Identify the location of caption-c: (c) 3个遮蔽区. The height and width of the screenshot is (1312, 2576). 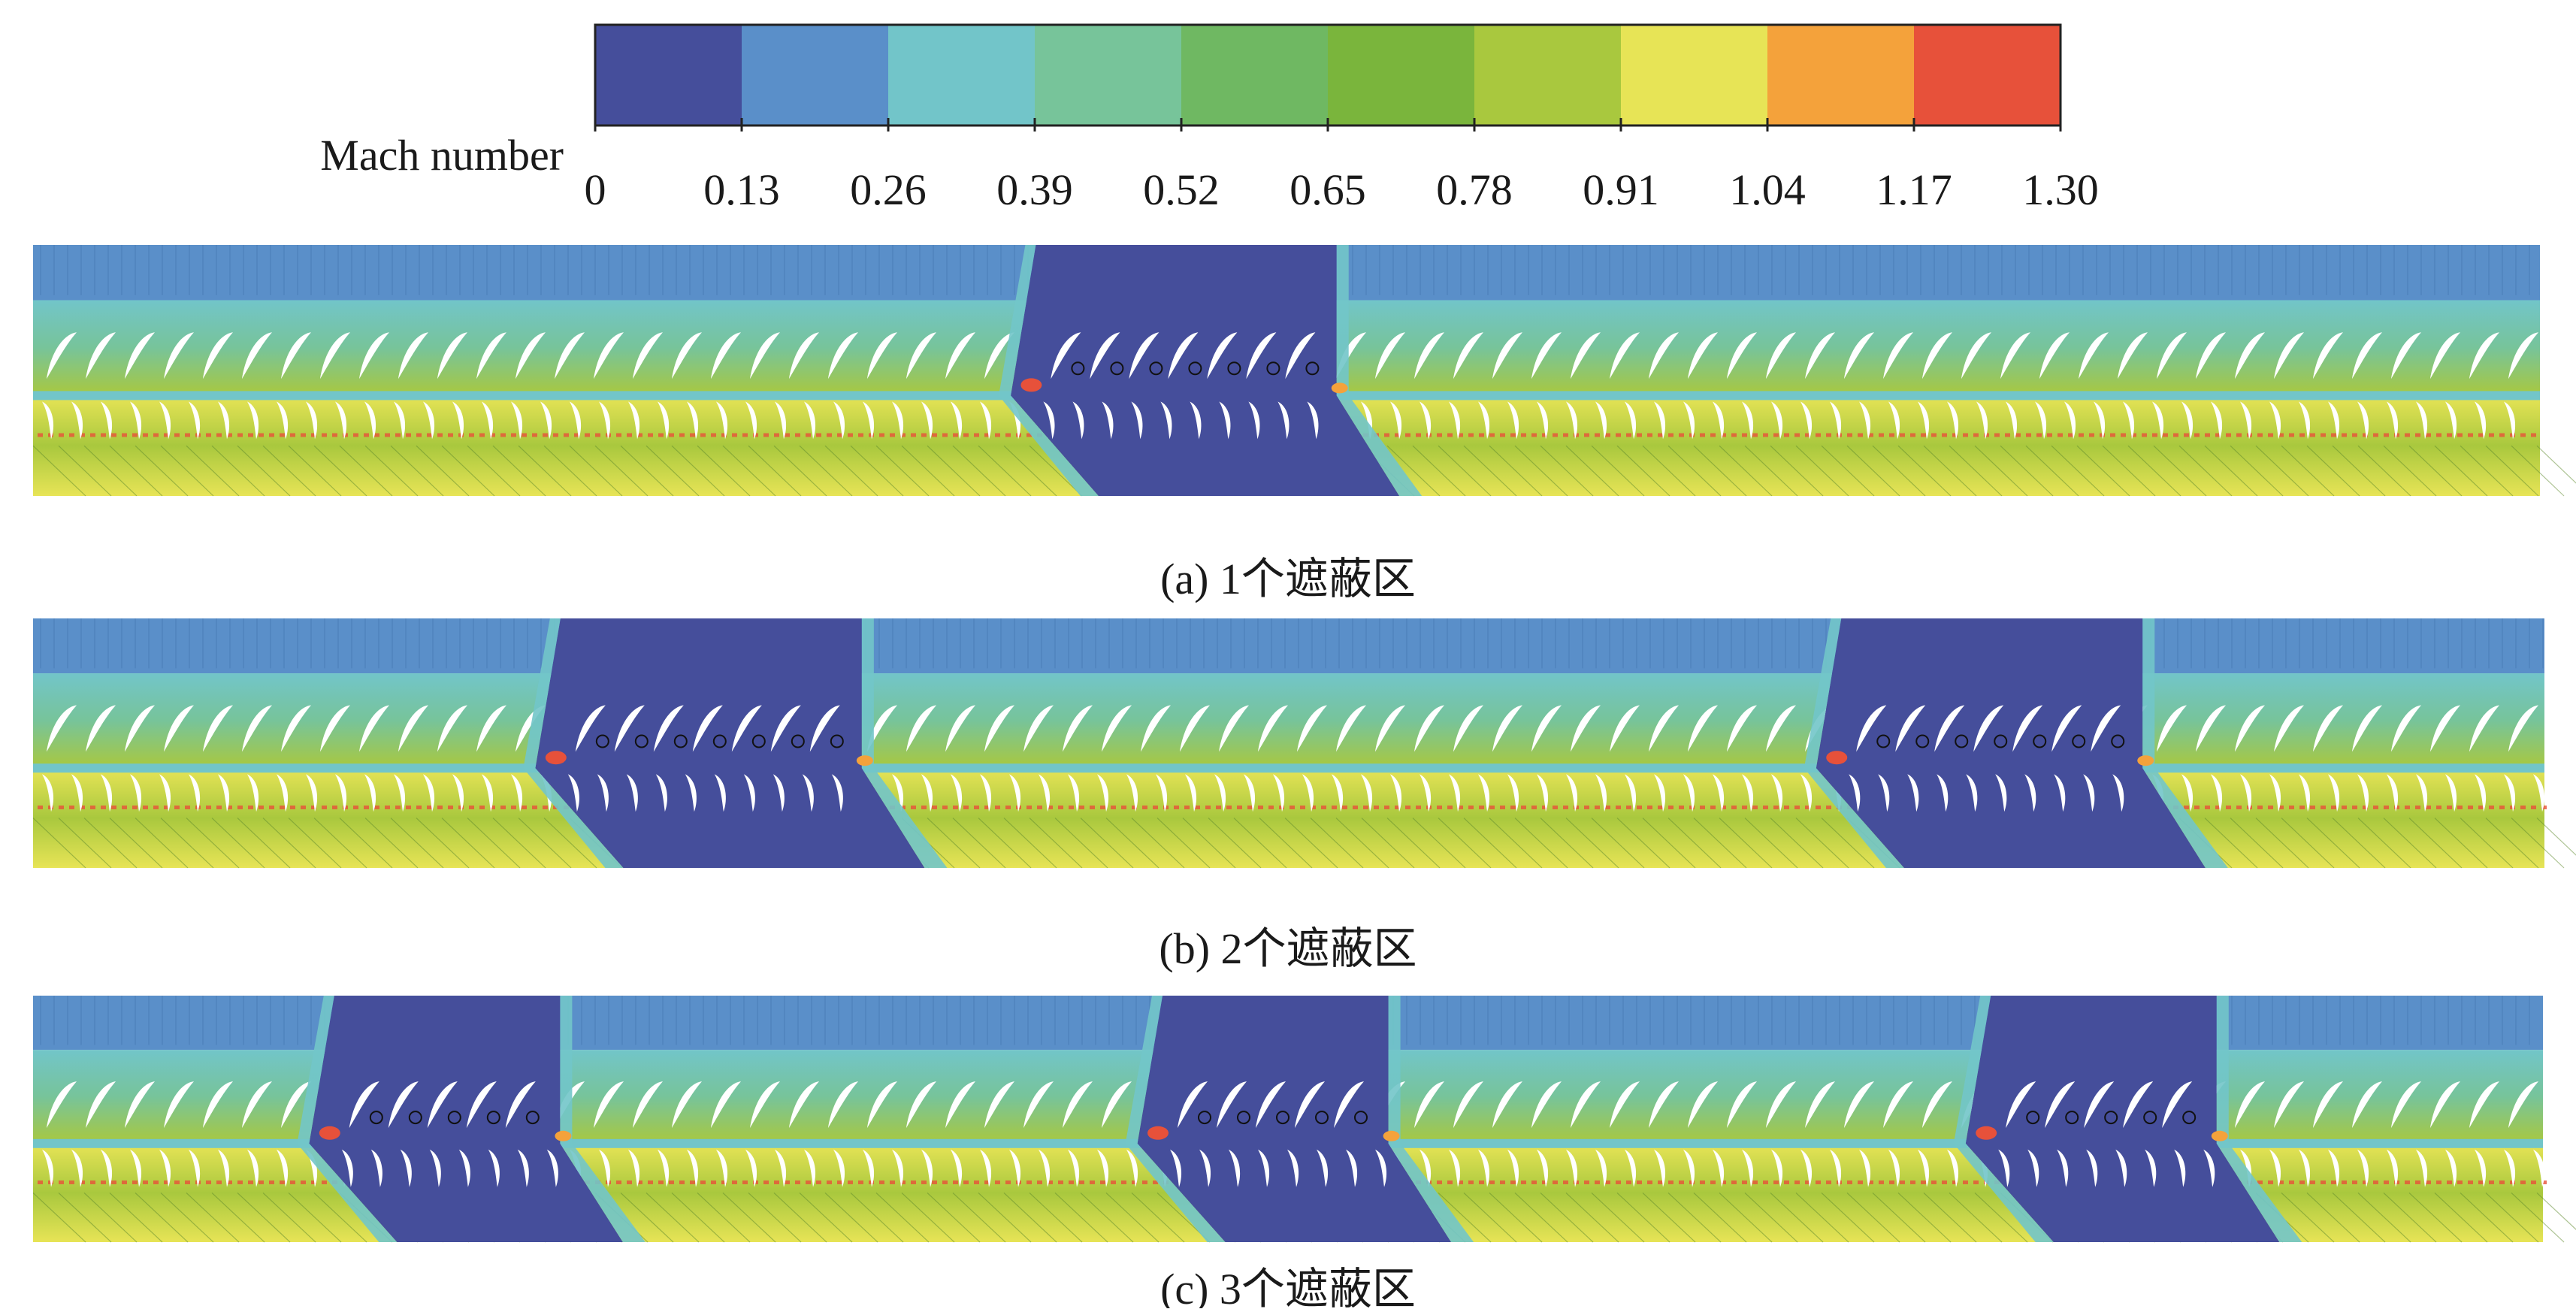
(1288, 1286).